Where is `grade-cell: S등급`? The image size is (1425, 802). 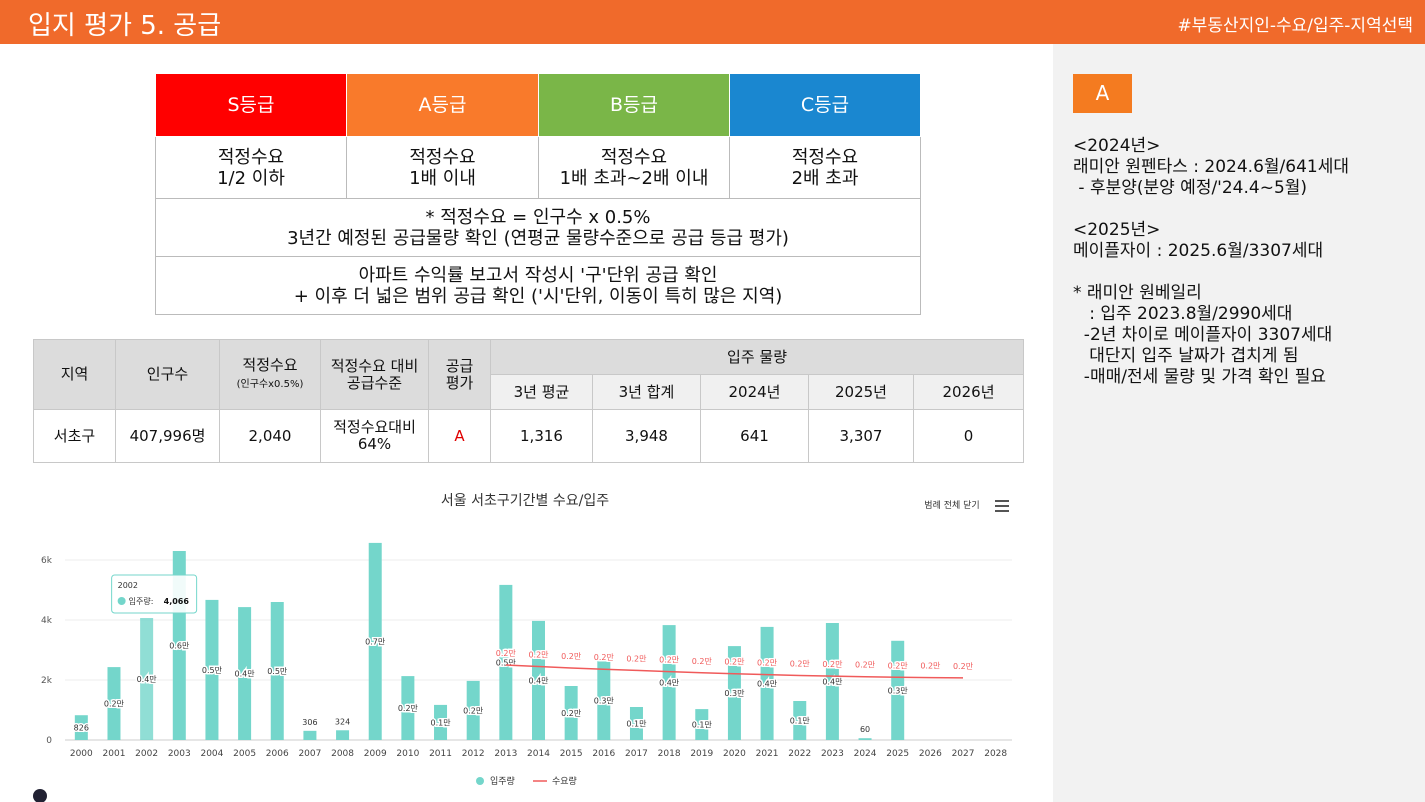
grade-cell: S등급 is located at coordinates (251, 105).